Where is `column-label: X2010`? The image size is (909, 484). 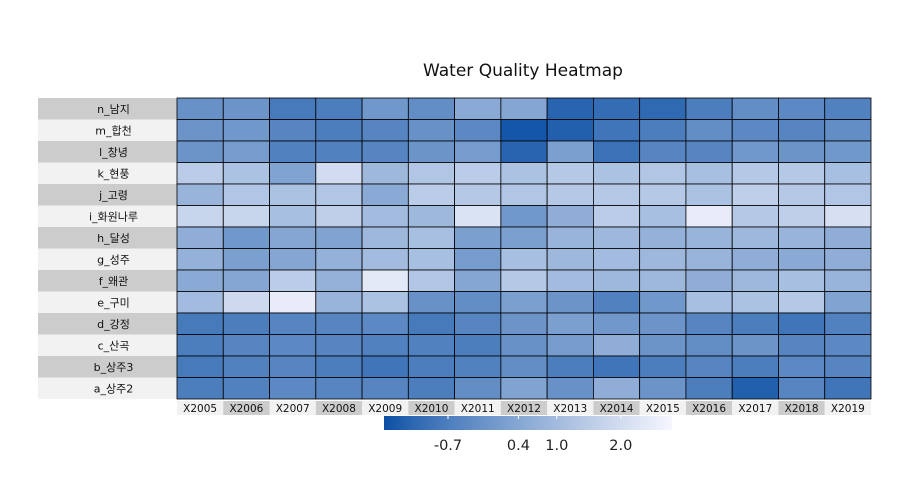
column-label: X2010 is located at coordinates (432, 409).